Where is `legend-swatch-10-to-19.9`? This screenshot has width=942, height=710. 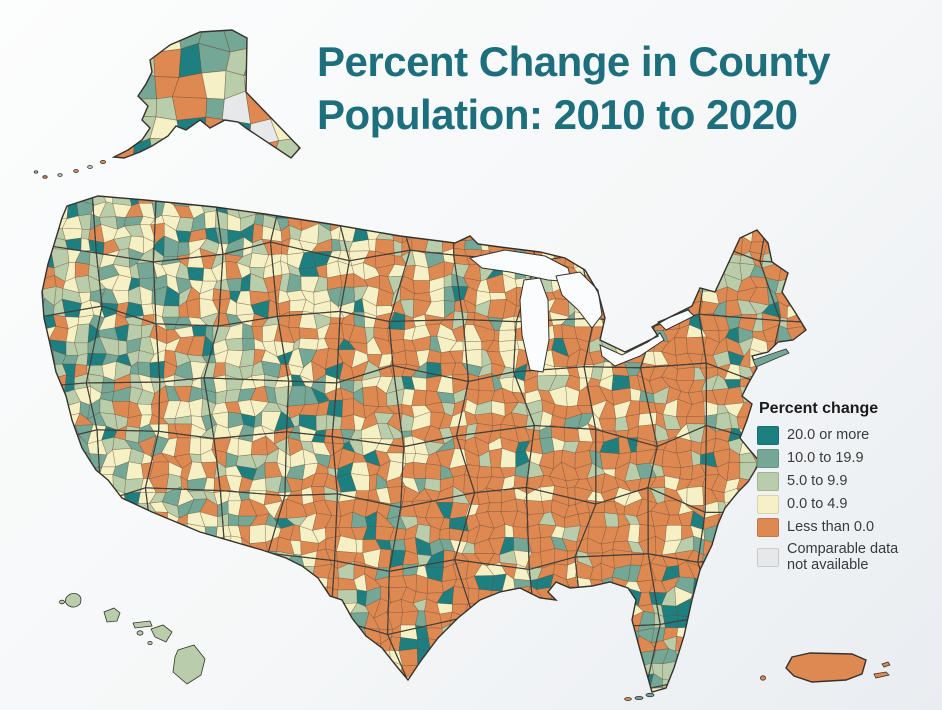
legend-swatch-10-to-19.9 is located at coordinates (768, 458).